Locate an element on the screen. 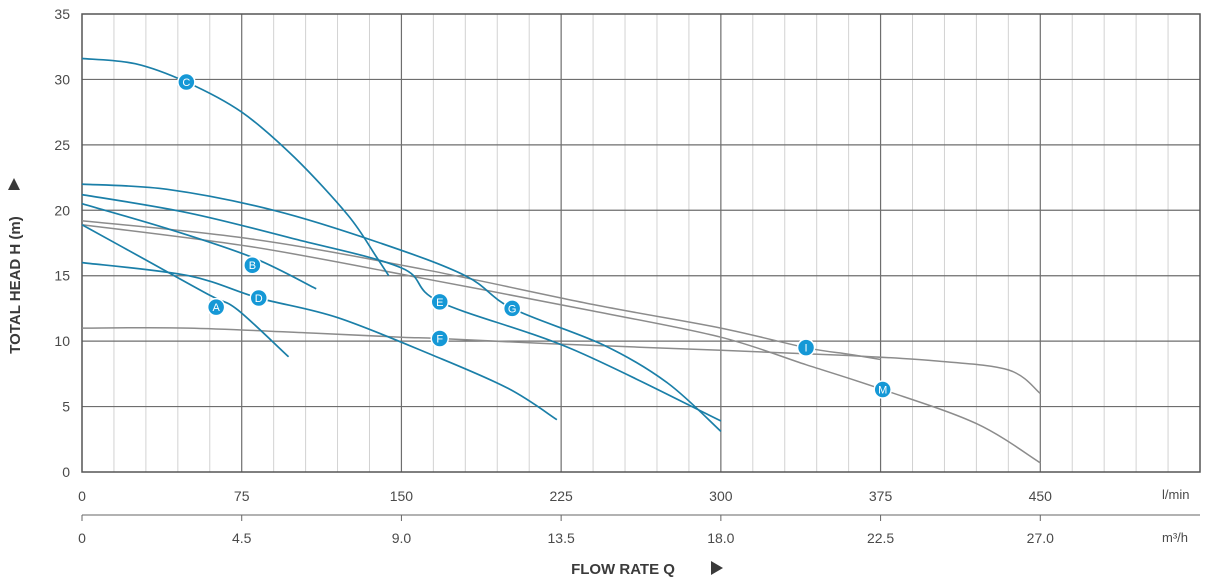  x-tick-label-primary: 375 is located at coordinates (881, 496).